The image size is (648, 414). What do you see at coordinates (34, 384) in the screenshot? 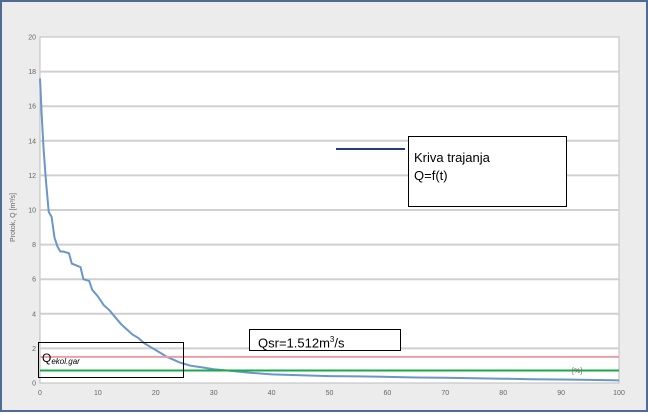
I see `y-tick-label: 0` at bounding box center [34, 384].